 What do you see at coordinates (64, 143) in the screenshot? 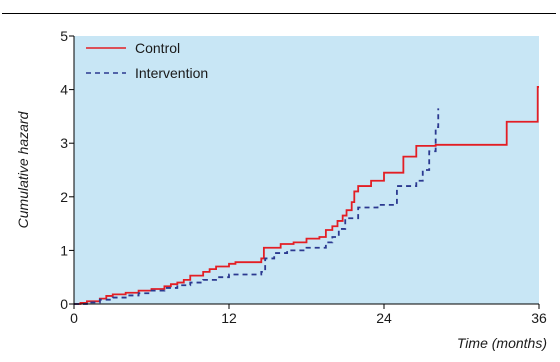
I see `y-tick-label: 3` at bounding box center [64, 143].